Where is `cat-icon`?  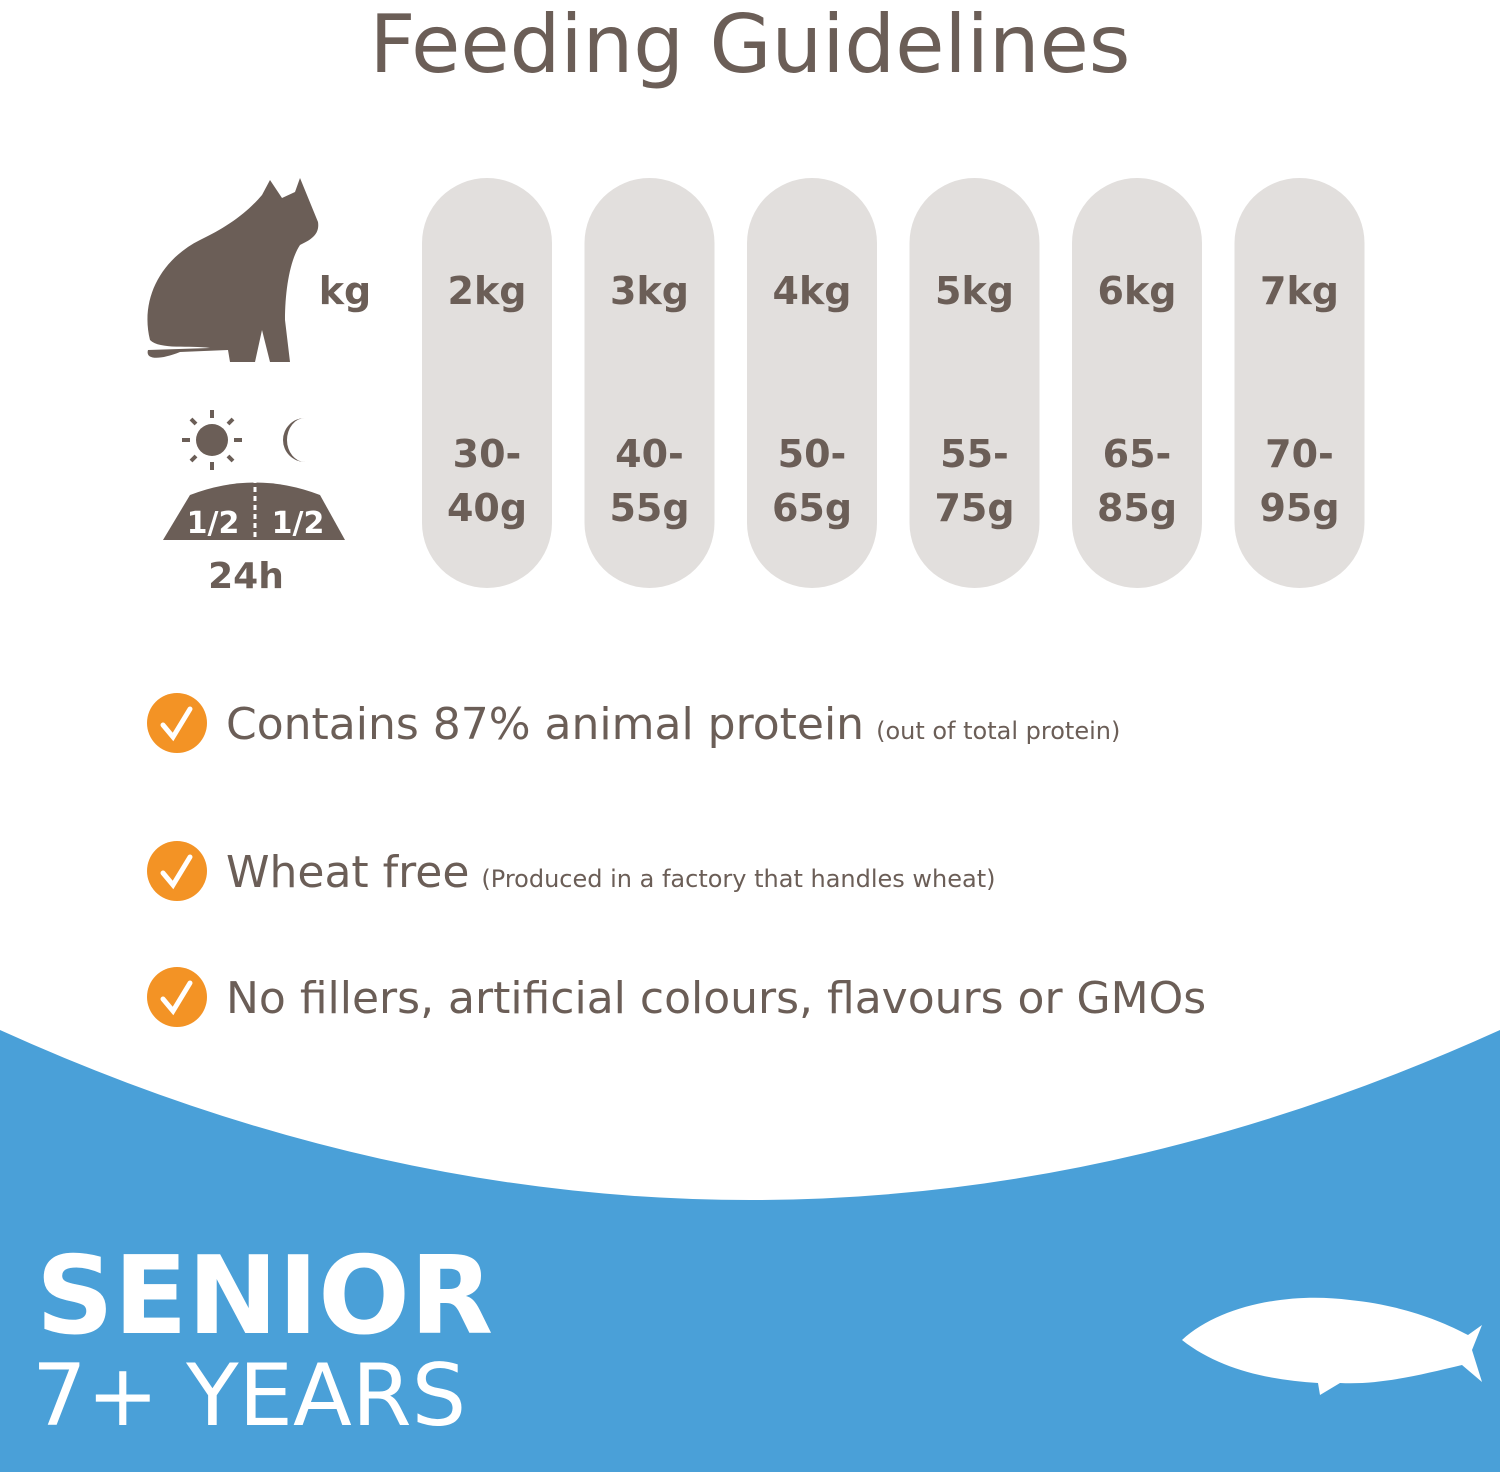 cat-icon is located at coordinates (233, 270).